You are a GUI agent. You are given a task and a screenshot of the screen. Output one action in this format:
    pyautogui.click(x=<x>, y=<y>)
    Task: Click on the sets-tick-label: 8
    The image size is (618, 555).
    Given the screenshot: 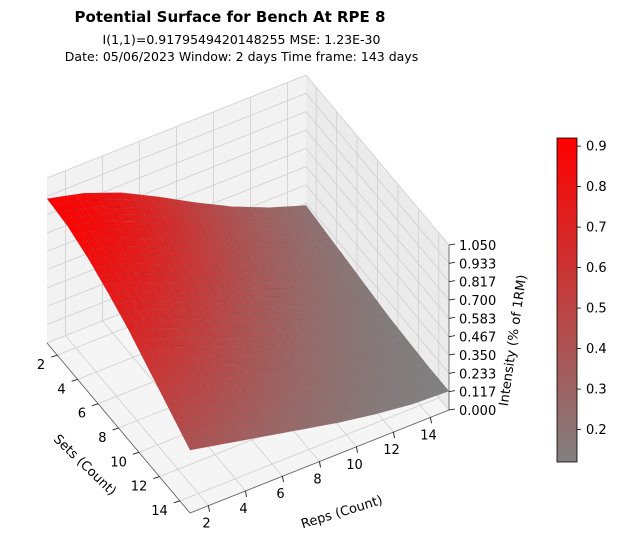 What is the action you would take?
    pyautogui.click(x=102, y=438)
    